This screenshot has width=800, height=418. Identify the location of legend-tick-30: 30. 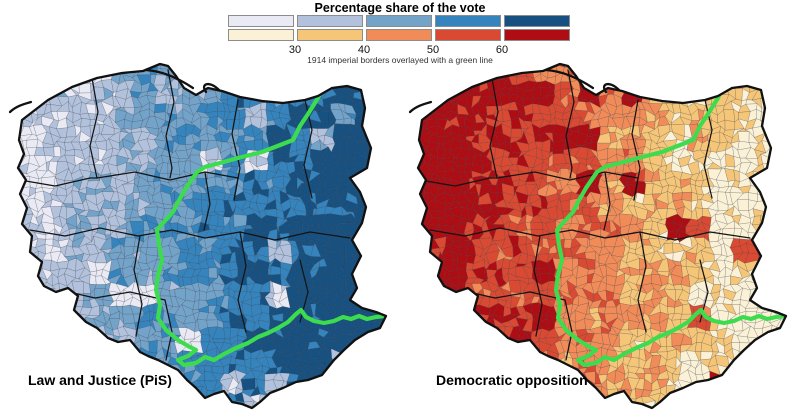
(295, 50).